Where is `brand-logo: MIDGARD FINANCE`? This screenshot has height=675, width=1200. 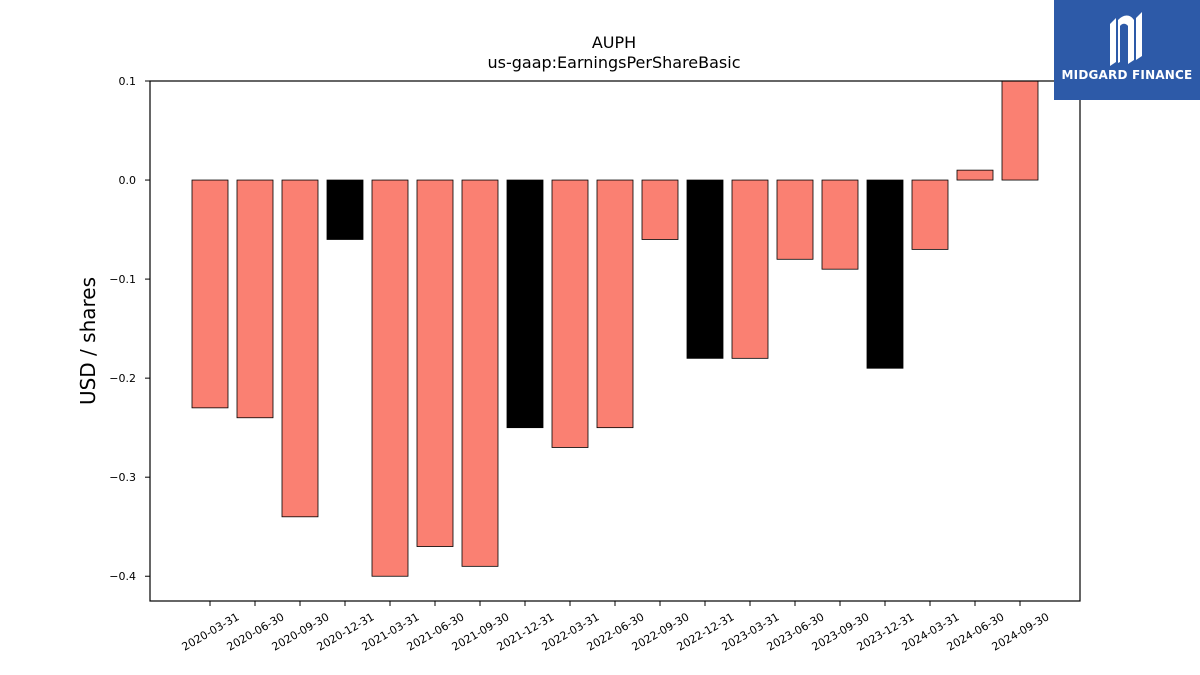
brand-logo: MIDGARD FINANCE is located at coordinates (1127, 50).